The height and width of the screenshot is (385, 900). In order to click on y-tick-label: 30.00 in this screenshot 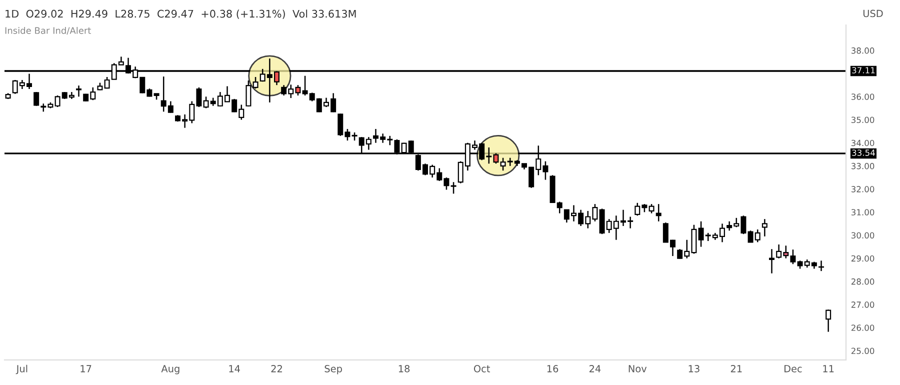, I will do `click(862, 235)`.